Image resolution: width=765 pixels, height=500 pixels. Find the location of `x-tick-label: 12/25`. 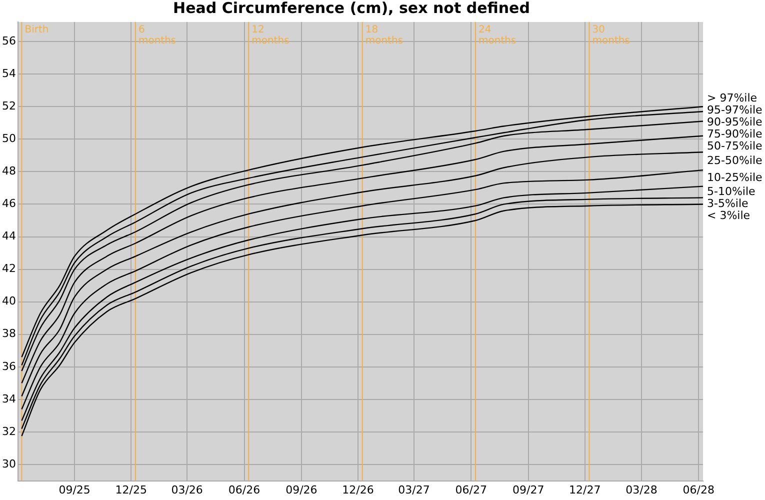

x-tick-label: 12/25 is located at coordinates (131, 489).